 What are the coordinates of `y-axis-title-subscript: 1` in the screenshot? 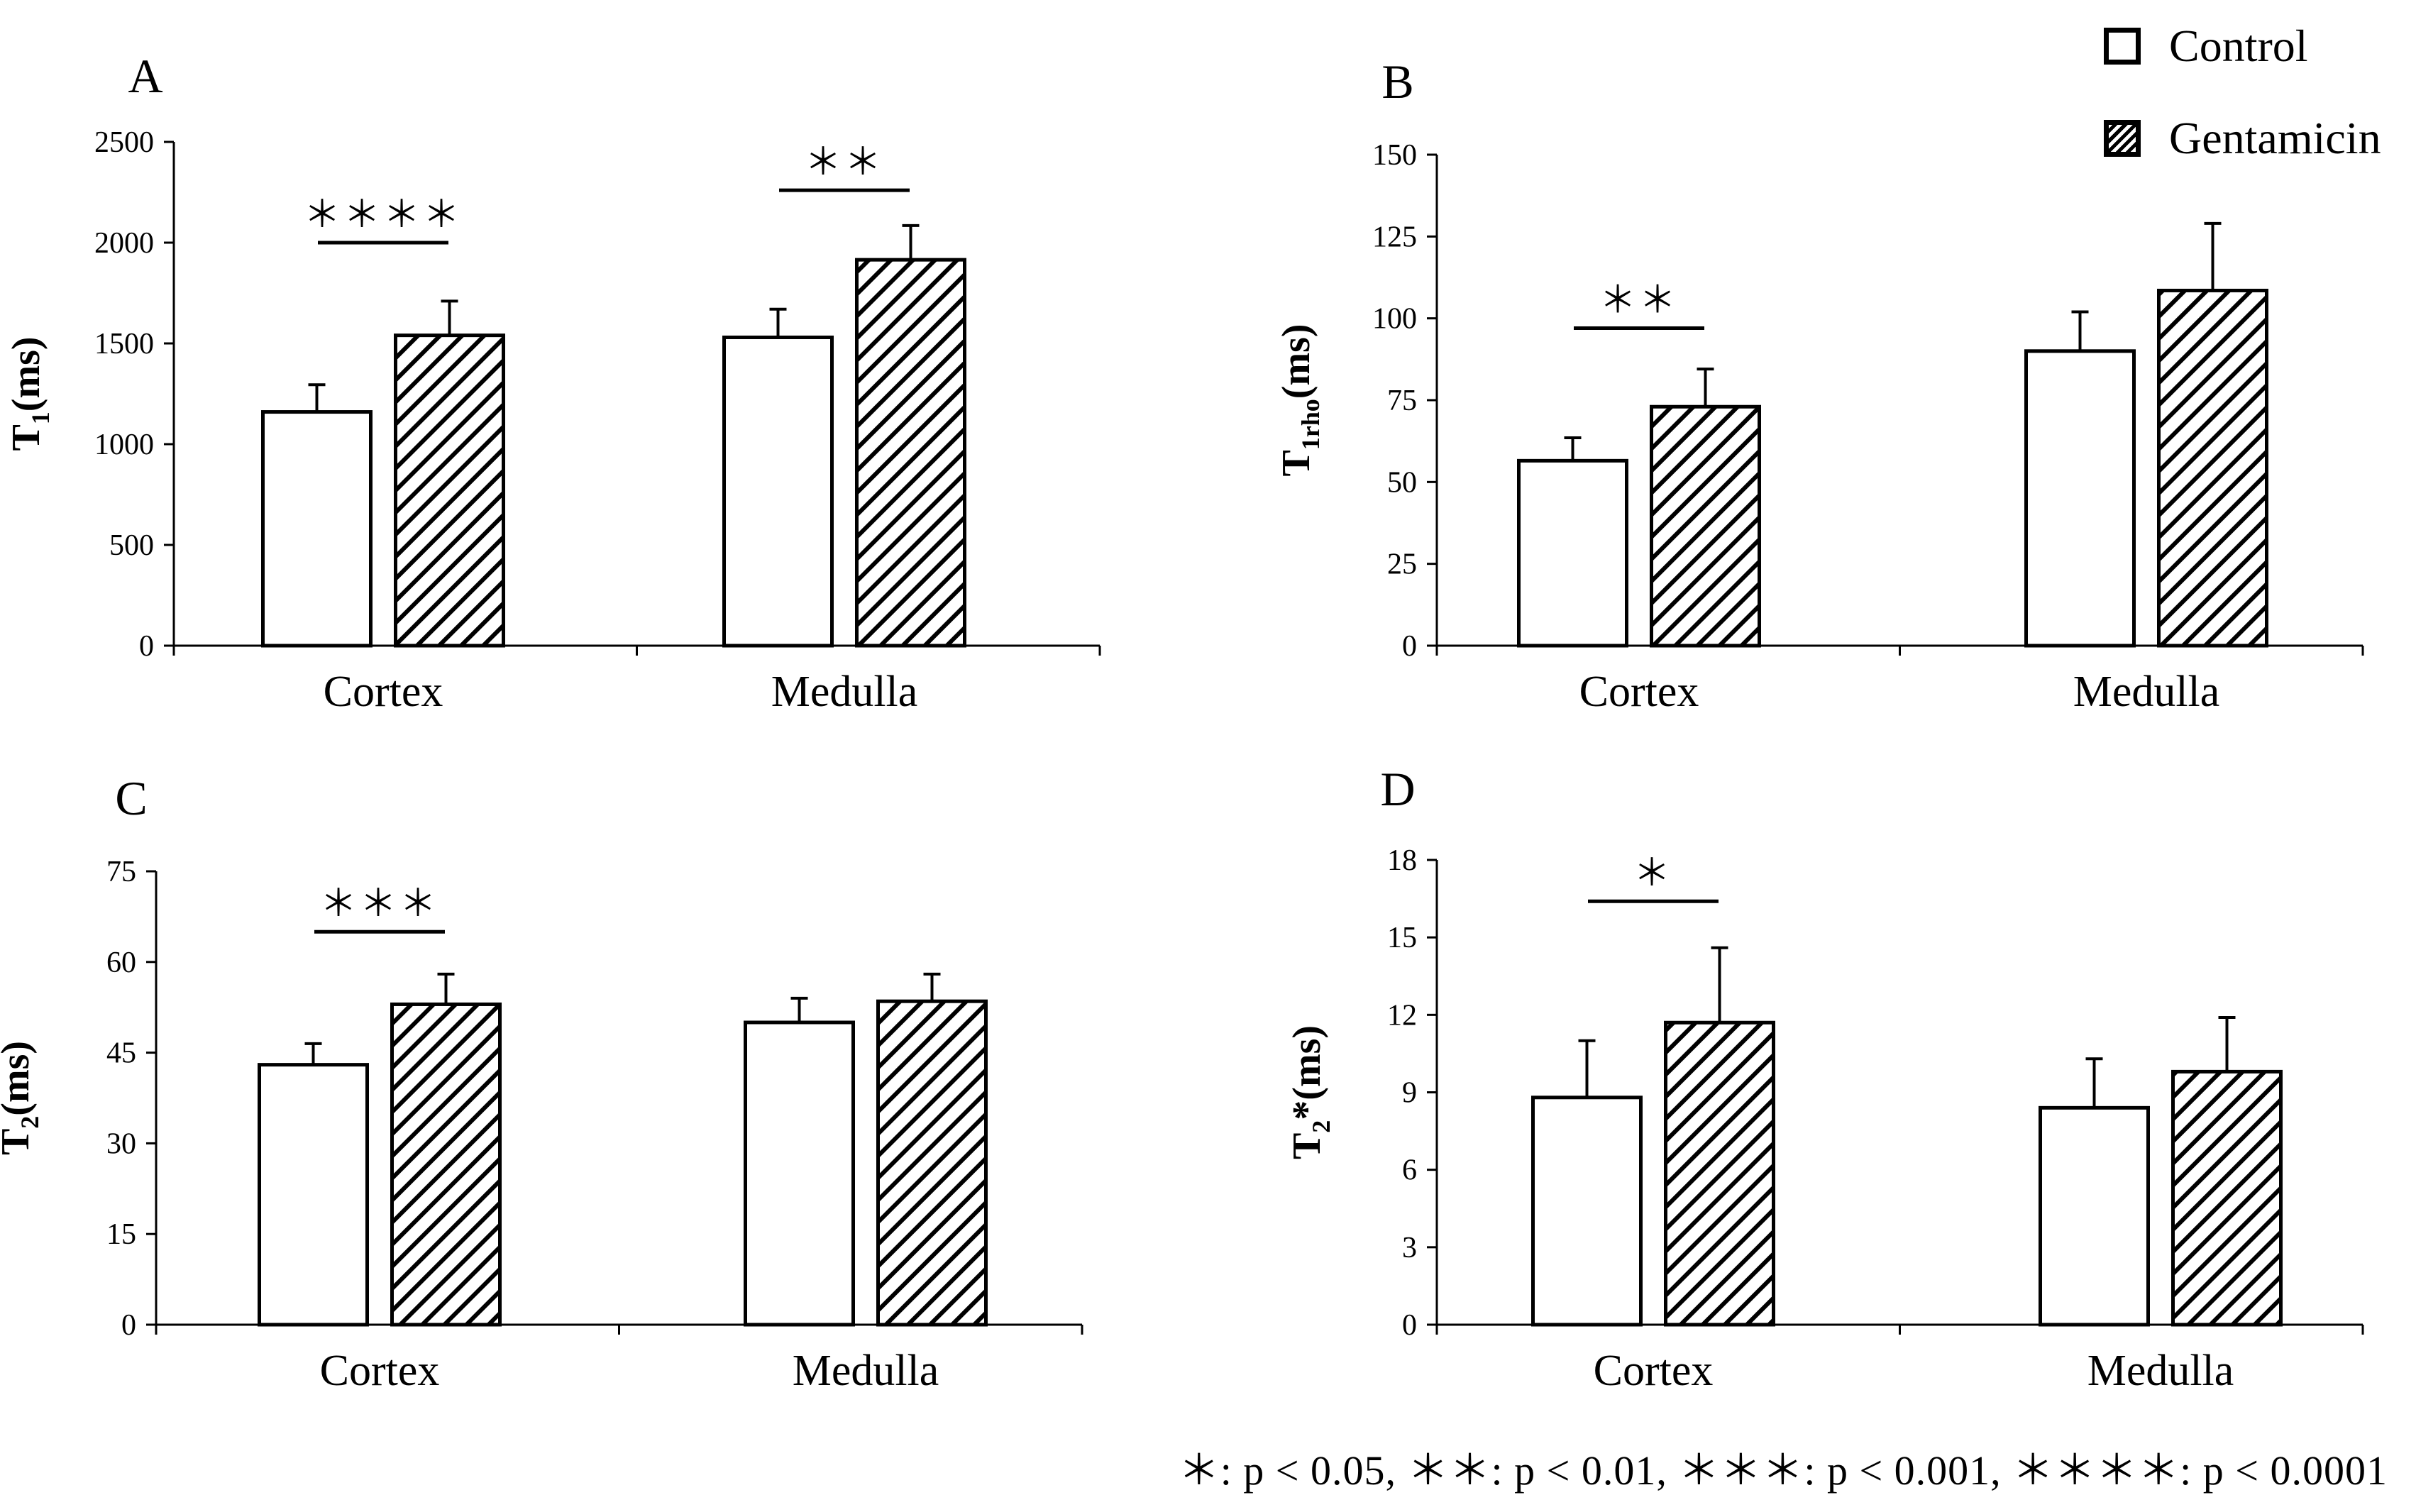 It's located at (40, 418).